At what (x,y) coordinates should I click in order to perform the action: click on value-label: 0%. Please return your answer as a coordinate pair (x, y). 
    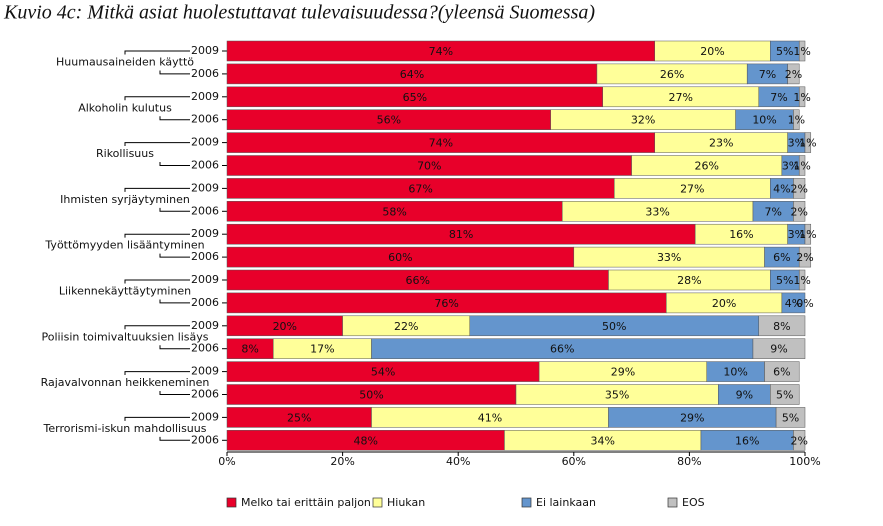
    Looking at the image, I should click on (804, 303).